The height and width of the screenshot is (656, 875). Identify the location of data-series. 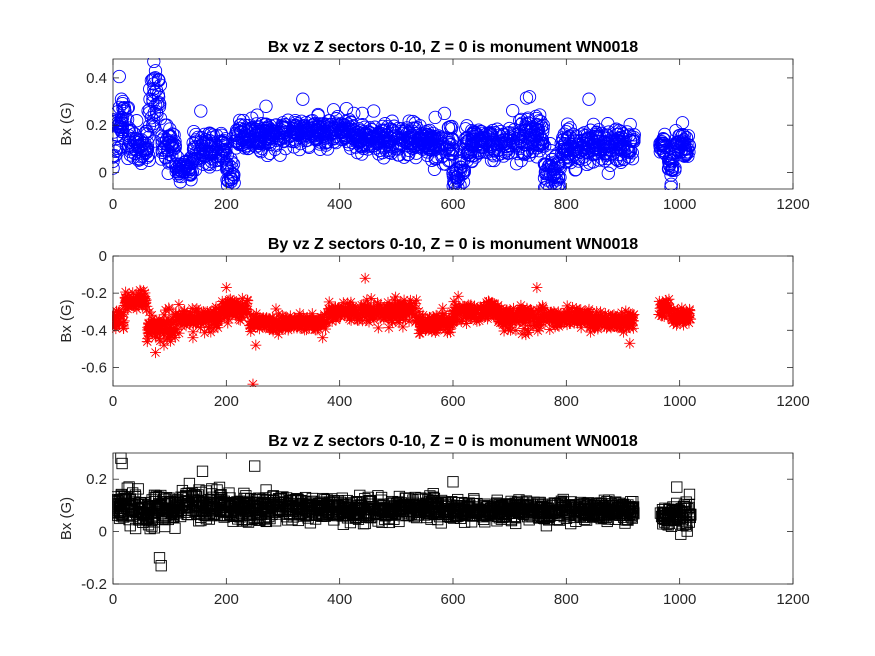
(404, 512).